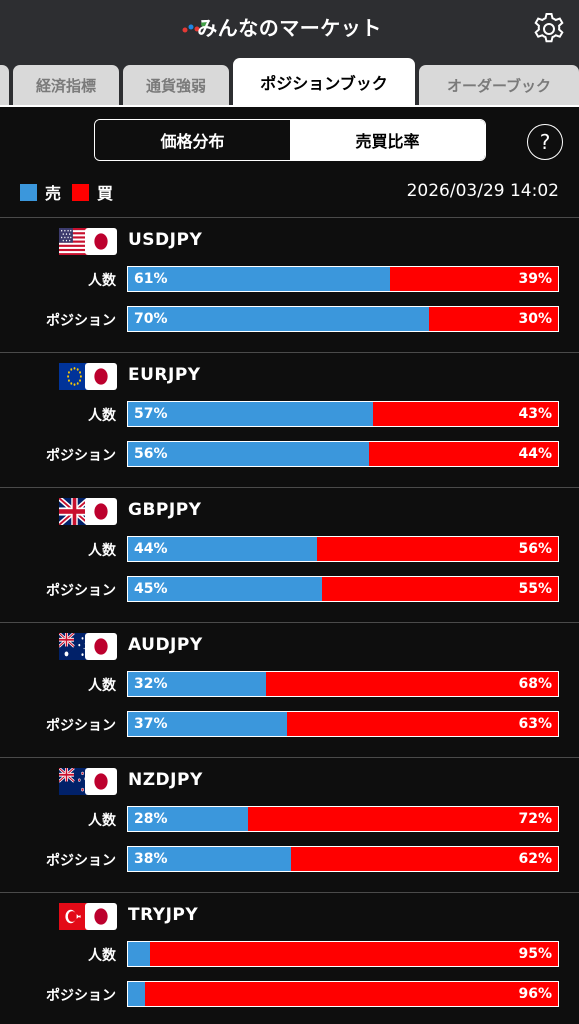 This screenshot has height=1024, width=579. Describe the element at coordinates (165, 645) in the screenshot. I see `pair-name: AUDJPY` at that location.